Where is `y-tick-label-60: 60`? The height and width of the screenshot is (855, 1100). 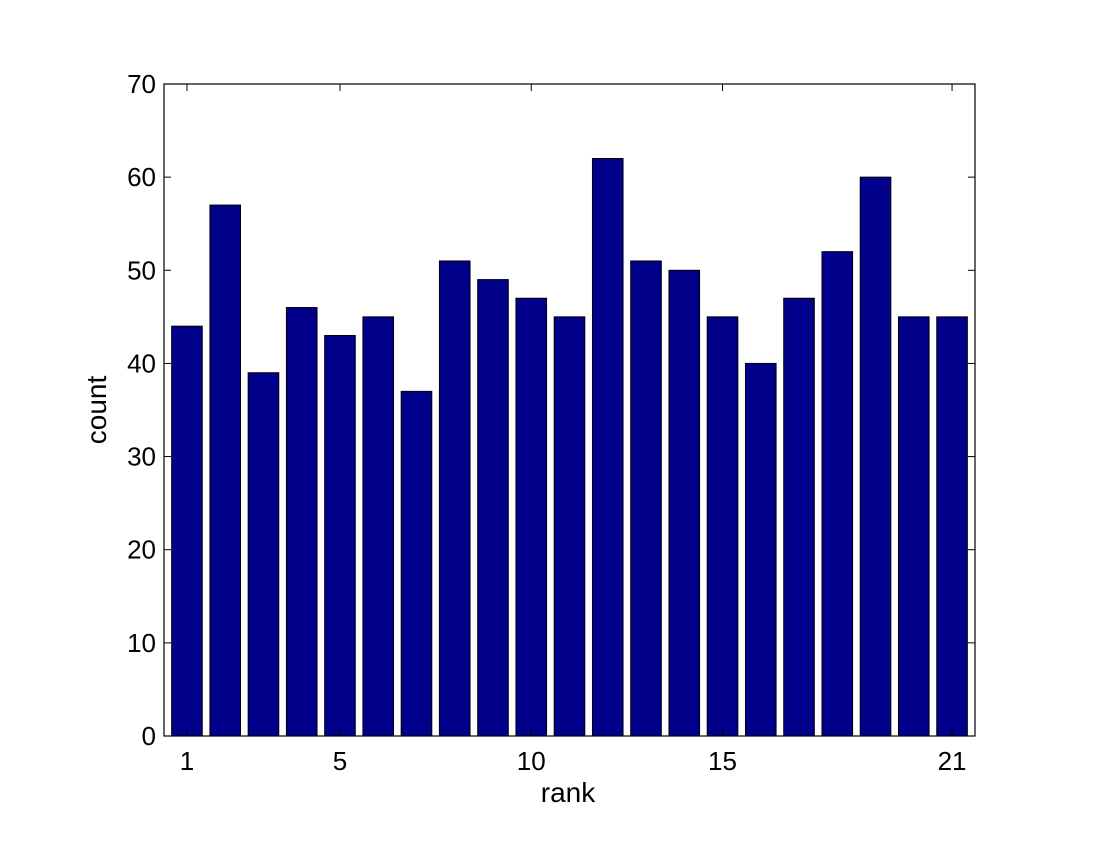
y-tick-label-60: 60 is located at coordinates (141, 177).